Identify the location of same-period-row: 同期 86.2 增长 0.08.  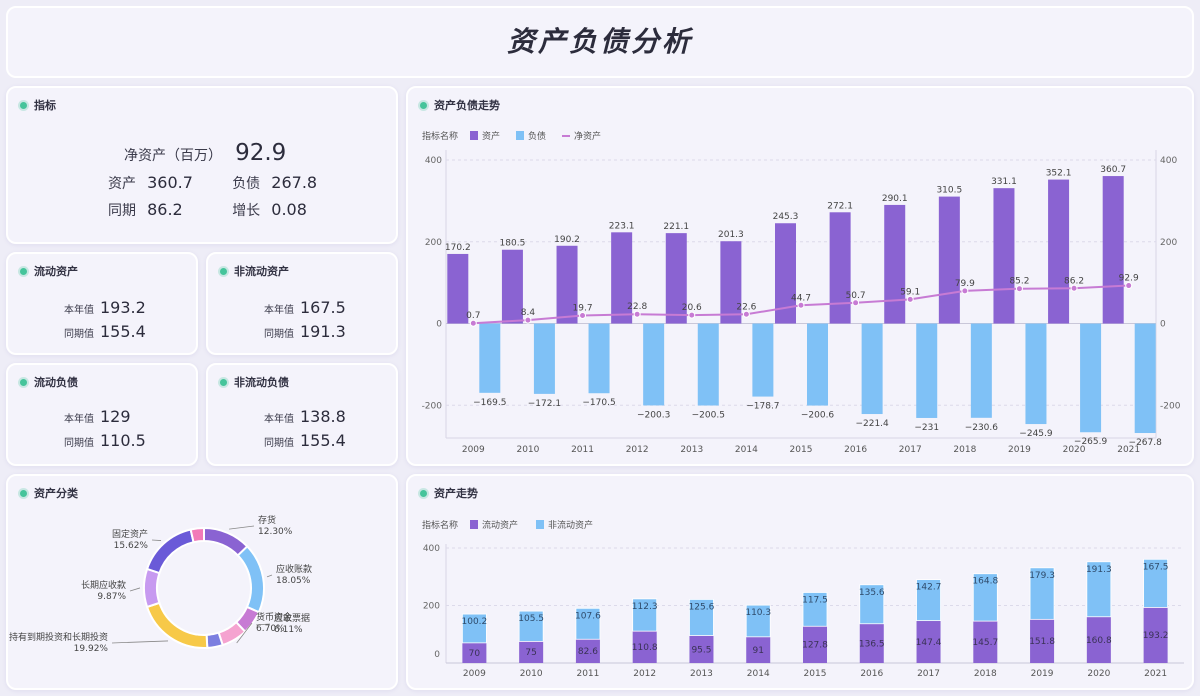
(207, 210).